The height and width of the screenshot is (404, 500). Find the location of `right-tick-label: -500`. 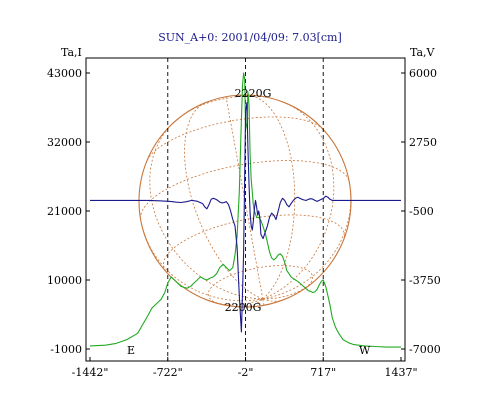

right-tick-label: -500 is located at coordinates (421, 211).